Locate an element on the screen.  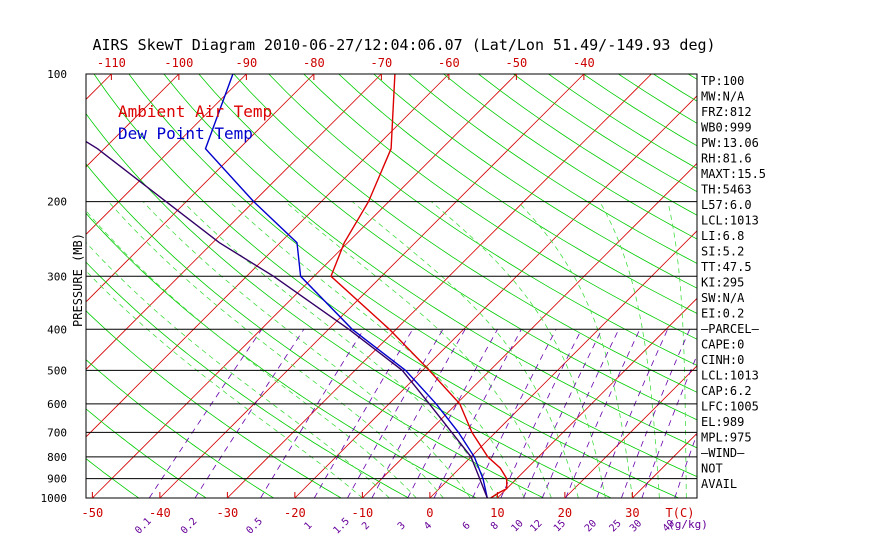
index-line: AVAIL is located at coordinates (719, 484).